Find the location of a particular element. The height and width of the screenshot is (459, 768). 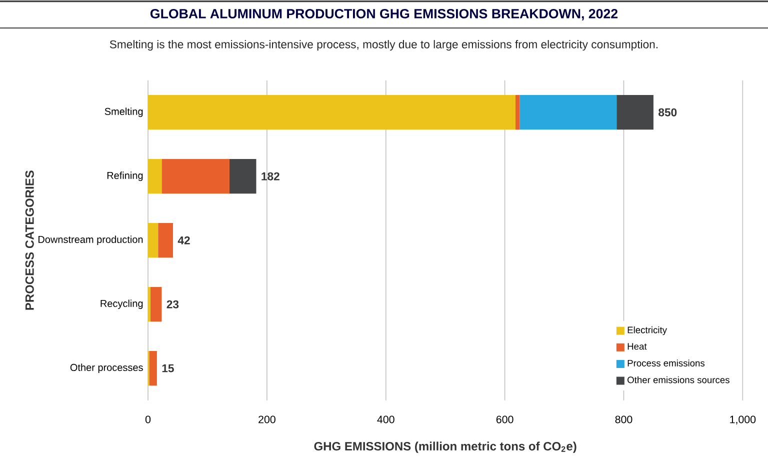

legend-label: Heat is located at coordinates (637, 346).